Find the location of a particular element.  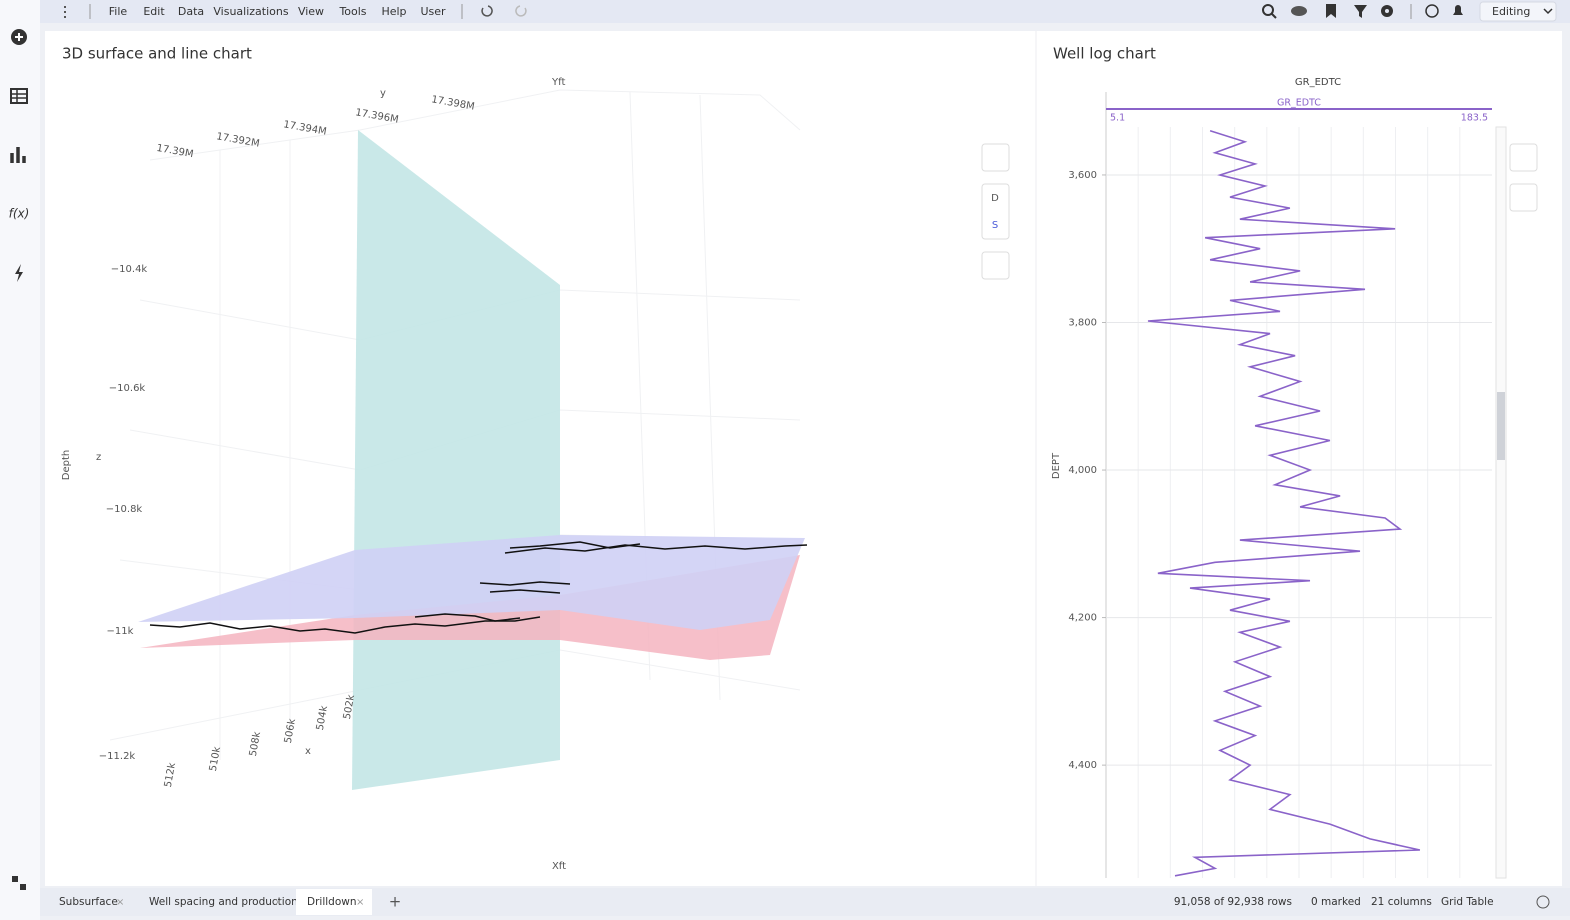

menu-item: User is located at coordinates (433, 11).